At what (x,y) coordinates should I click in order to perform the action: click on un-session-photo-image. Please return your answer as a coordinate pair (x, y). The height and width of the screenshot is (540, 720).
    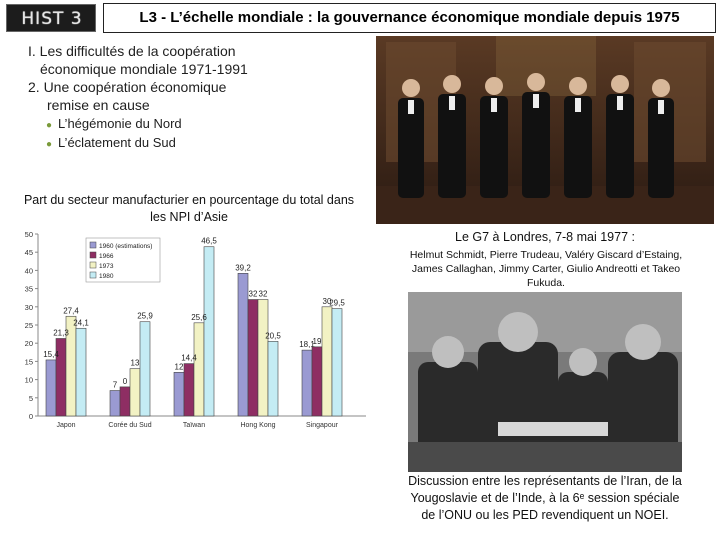
    Looking at the image, I should click on (545, 382).